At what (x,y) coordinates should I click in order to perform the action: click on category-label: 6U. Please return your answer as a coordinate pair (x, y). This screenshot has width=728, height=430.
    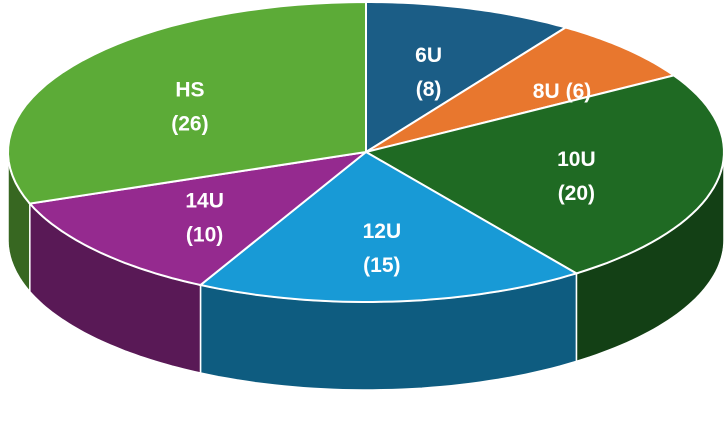
    Looking at the image, I should click on (428, 55).